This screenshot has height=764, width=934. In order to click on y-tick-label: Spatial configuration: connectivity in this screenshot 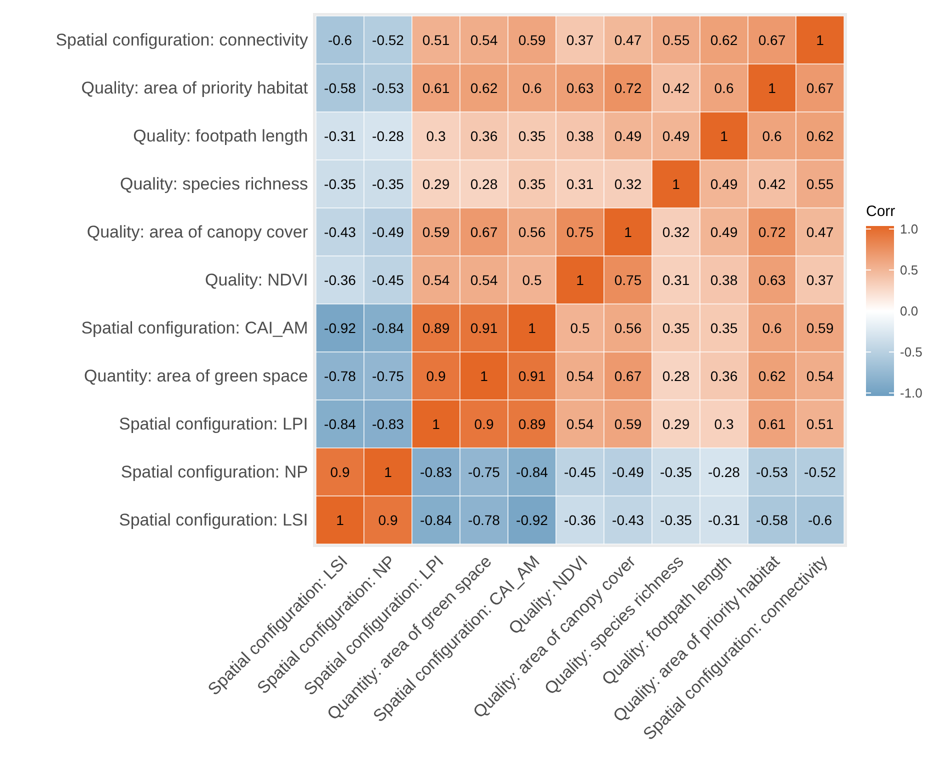, I will do `click(182, 40)`.